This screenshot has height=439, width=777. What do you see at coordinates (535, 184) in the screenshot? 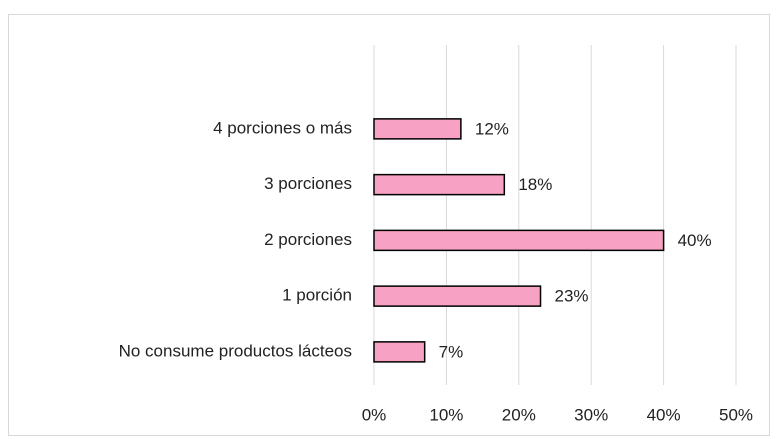
I see `data-label: 18%` at bounding box center [535, 184].